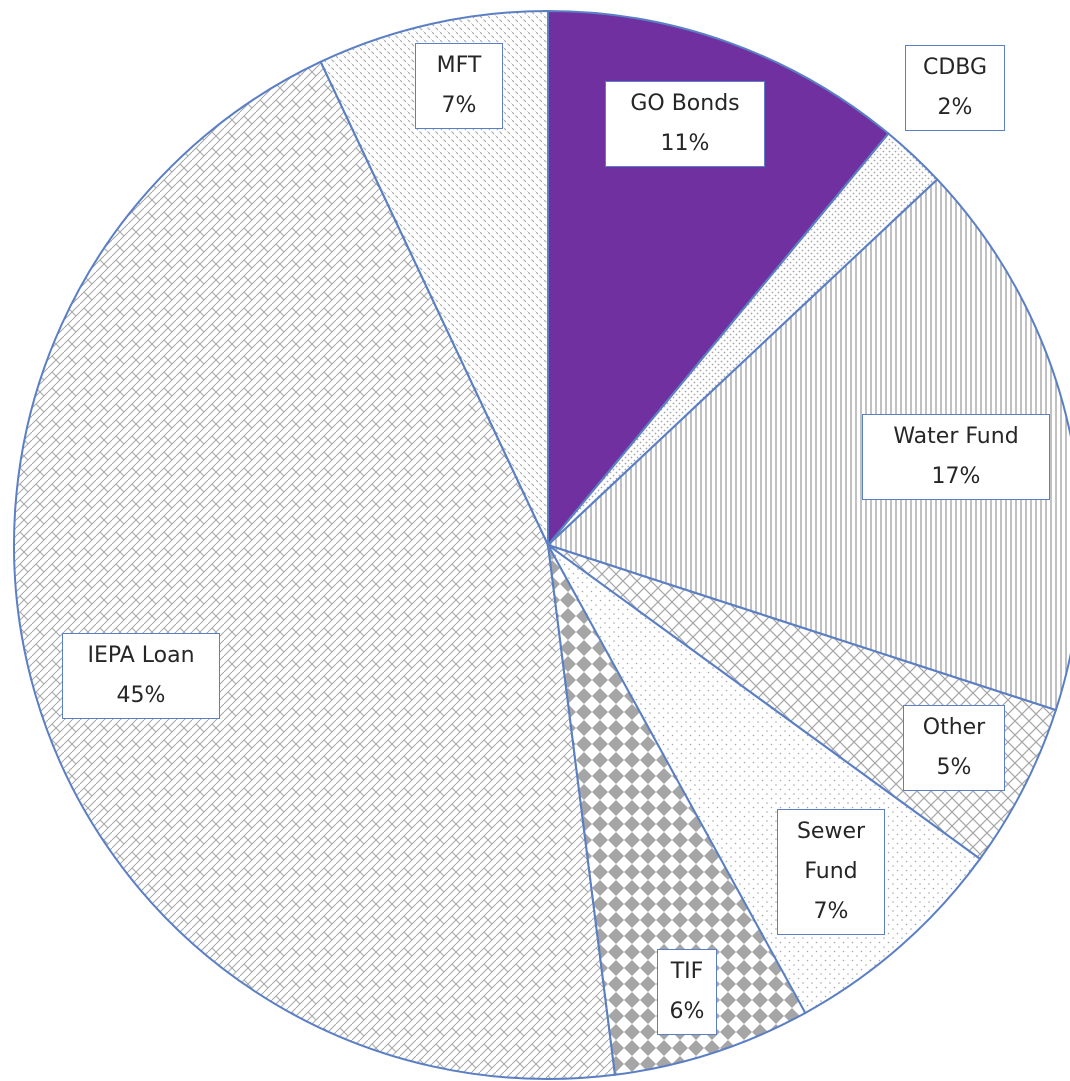 The image size is (1070, 1081). I want to click on slice-value: 2%, so click(955, 107).